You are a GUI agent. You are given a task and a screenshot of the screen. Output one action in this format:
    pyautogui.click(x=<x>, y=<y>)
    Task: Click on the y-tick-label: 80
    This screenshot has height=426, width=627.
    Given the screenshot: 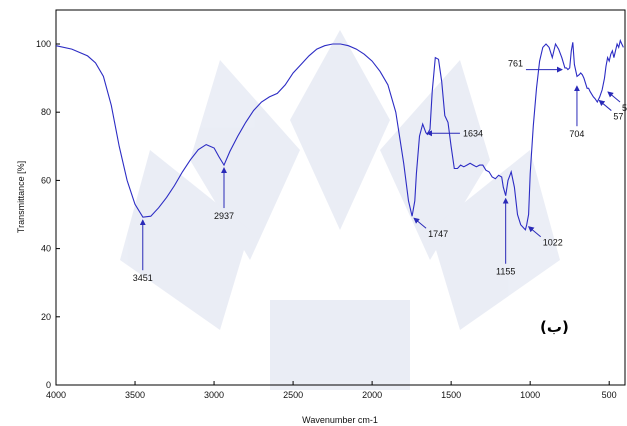 What is the action you would take?
    pyautogui.click(x=46, y=112)
    